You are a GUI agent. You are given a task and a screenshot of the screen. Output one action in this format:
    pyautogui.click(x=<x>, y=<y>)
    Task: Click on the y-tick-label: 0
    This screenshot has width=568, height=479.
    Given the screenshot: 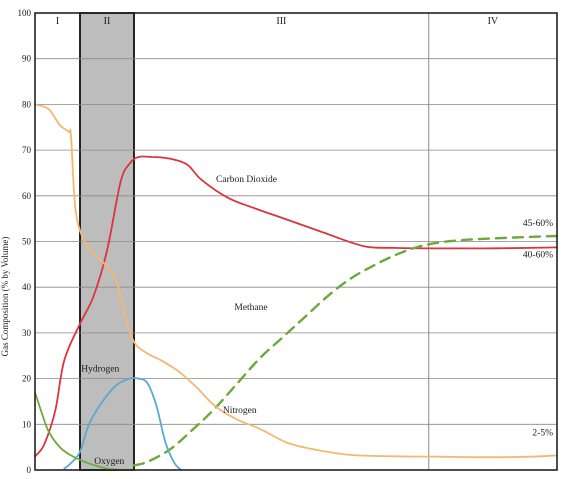 What is the action you would take?
    pyautogui.click(x=29, y=470)
    